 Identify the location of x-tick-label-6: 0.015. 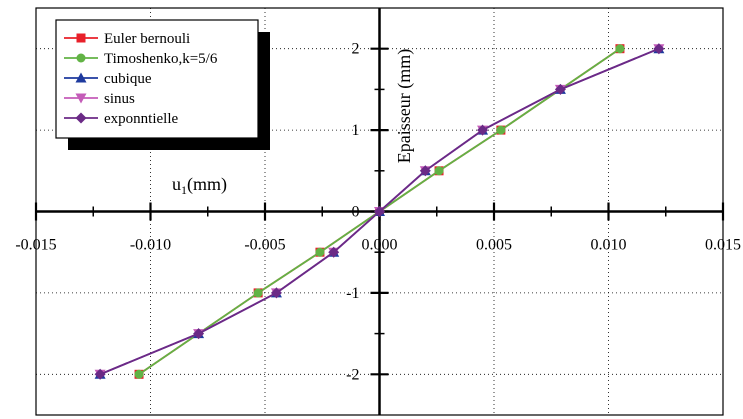
(723, 245).